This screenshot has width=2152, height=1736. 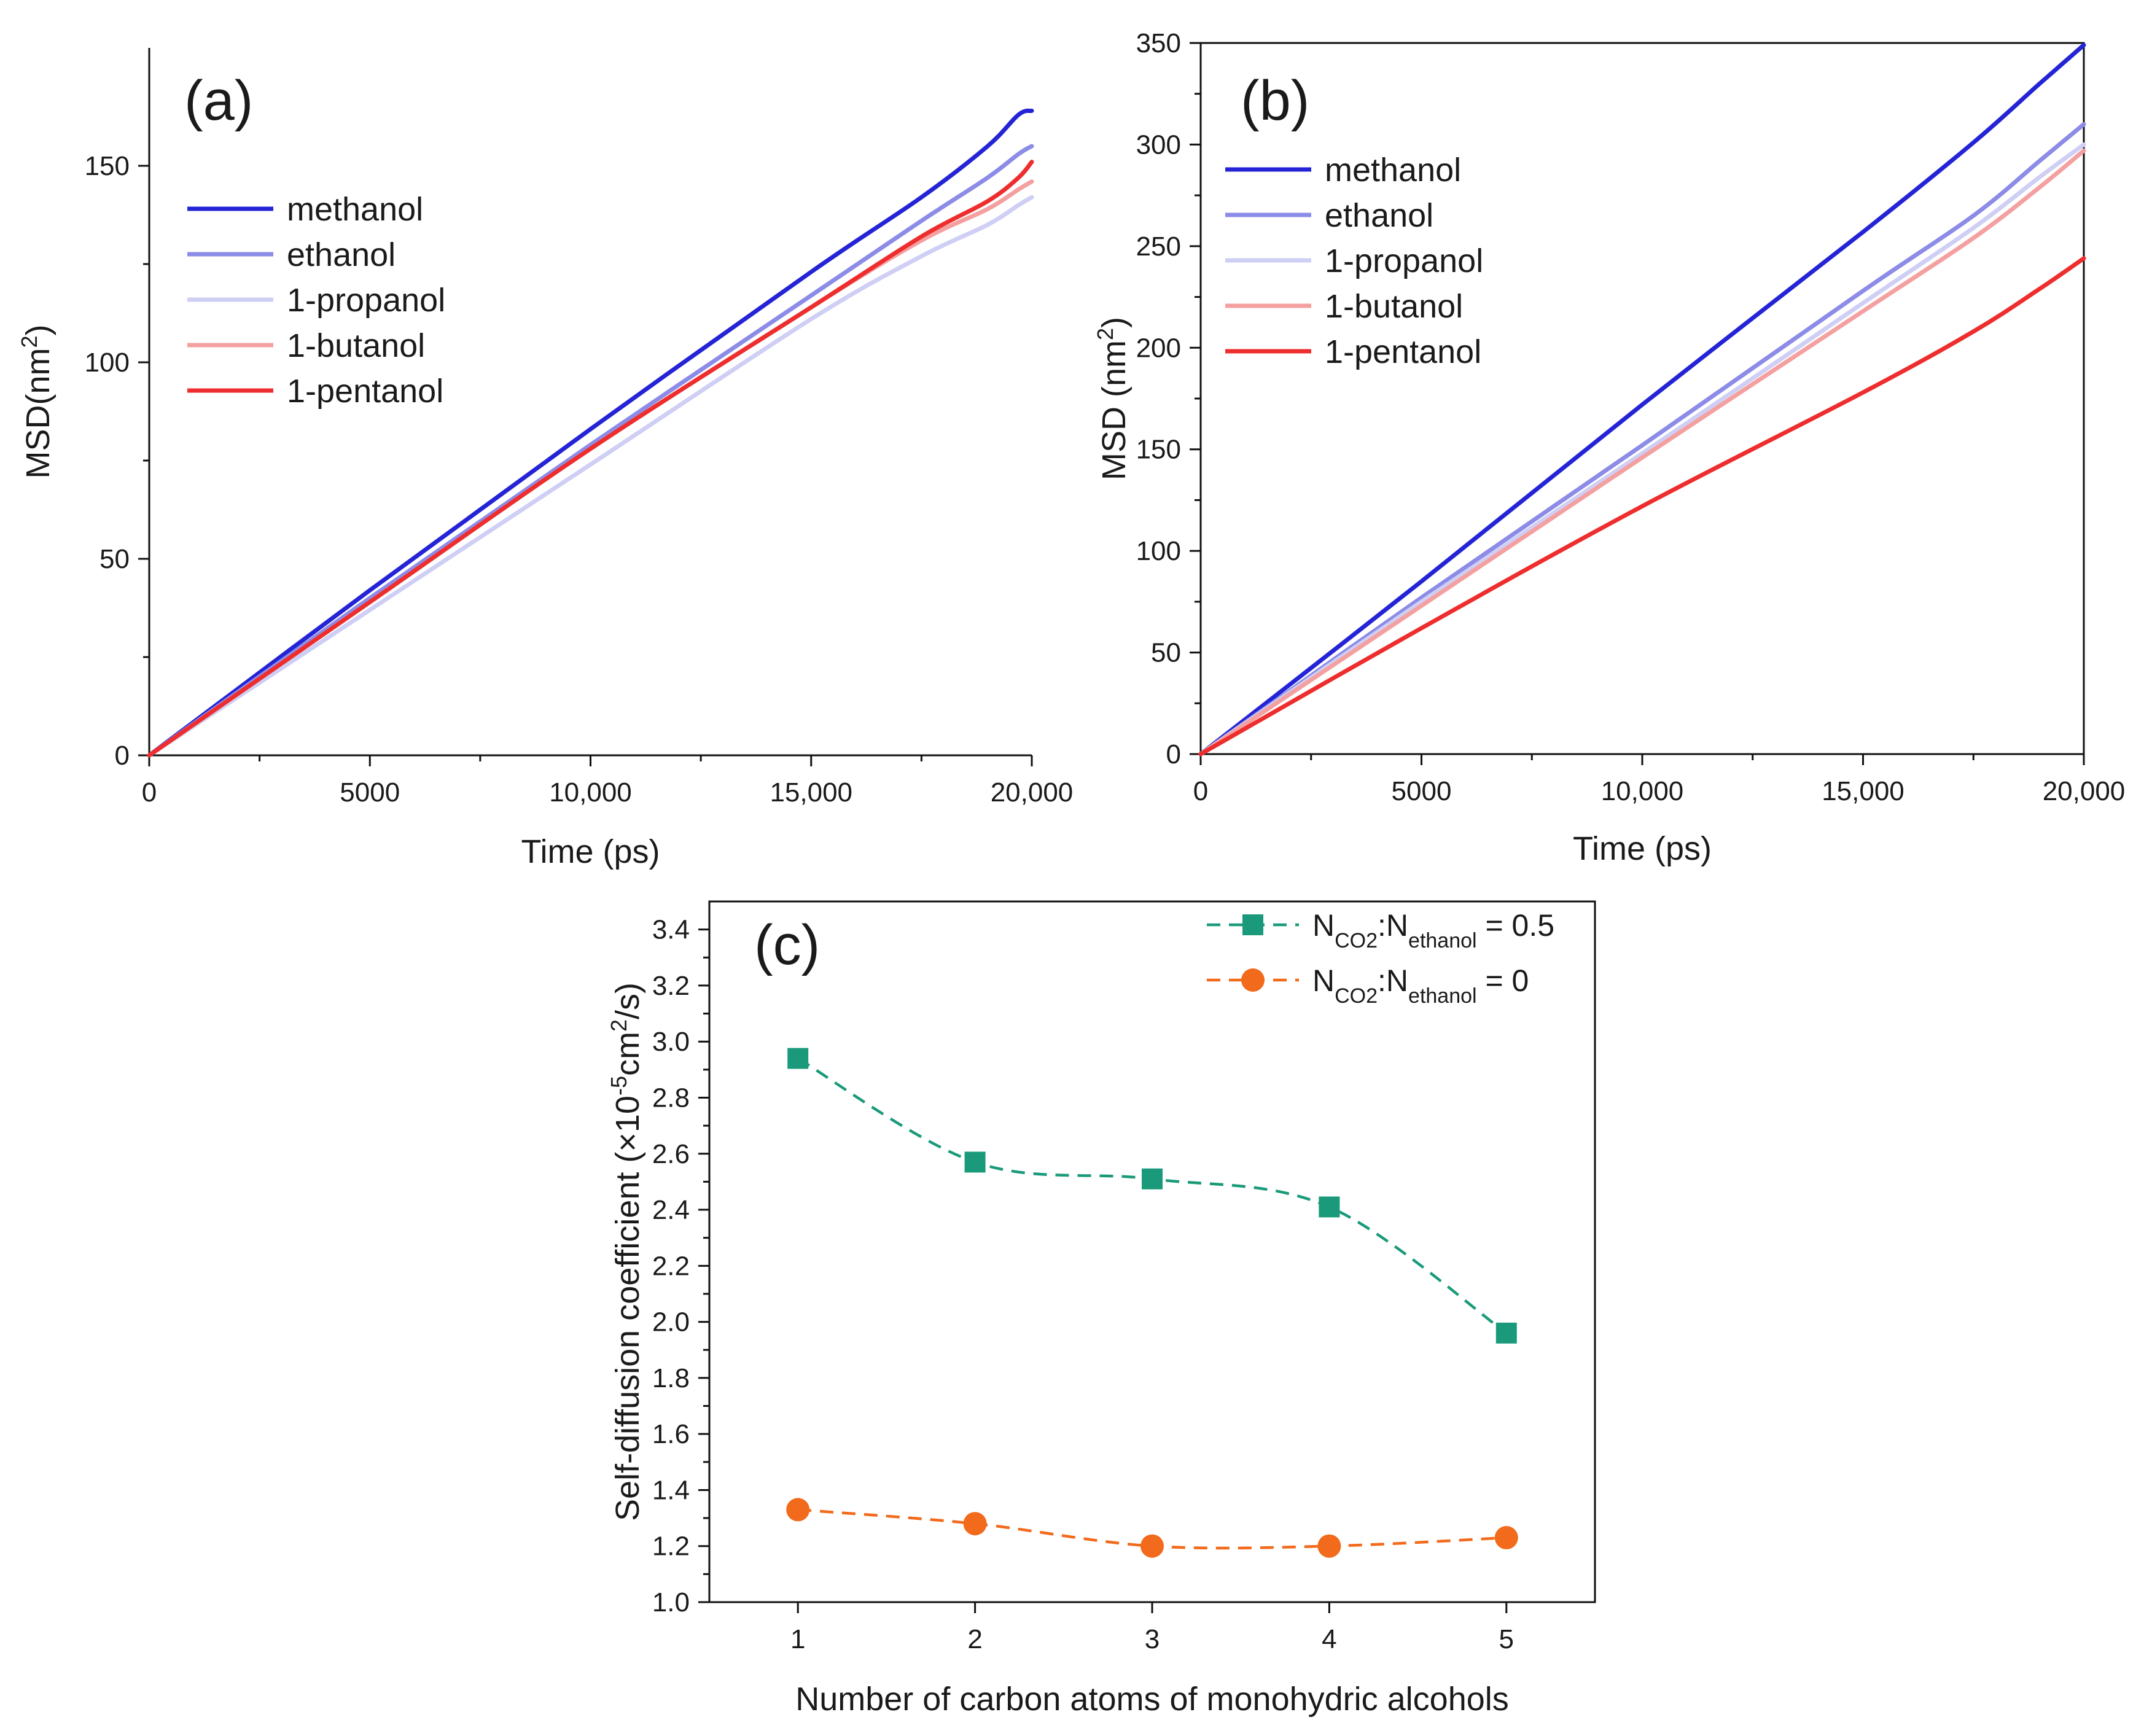 I want to click on y-tick-label: 2.0, so click(x=671, y=1322).